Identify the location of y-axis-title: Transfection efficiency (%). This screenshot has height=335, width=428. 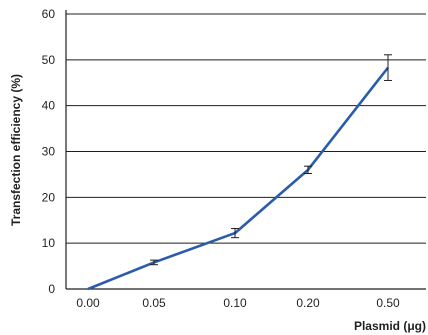
(16, 150).